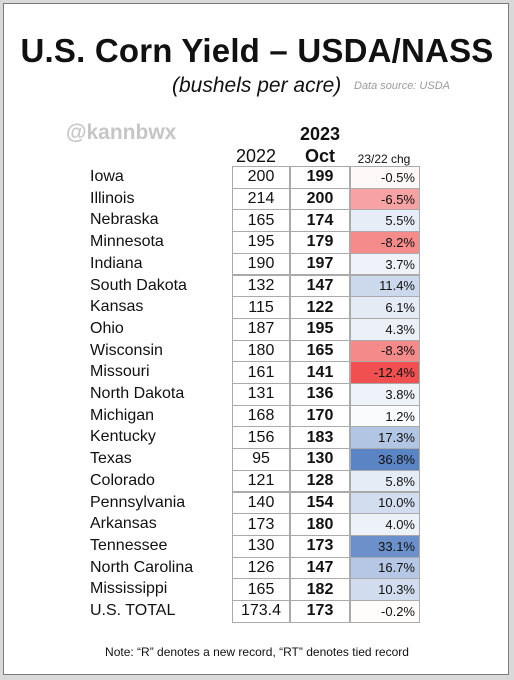 The width and height of the screenshot is (514, 680). What do you see at coordinates (320, 503) in the screenshot?
I see `cell-2023: 154` at bounding box center [320, 503].